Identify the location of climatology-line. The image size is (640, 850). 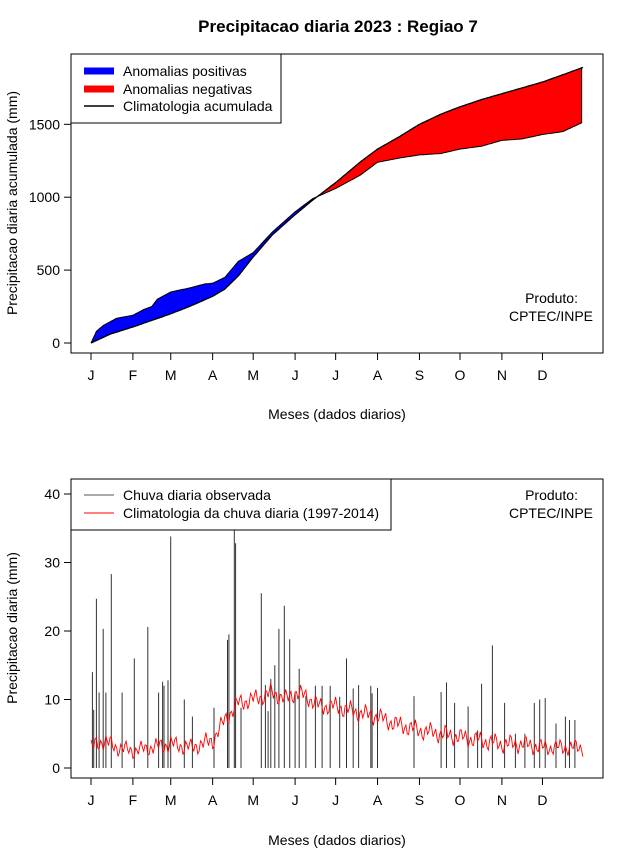
(337, 721).